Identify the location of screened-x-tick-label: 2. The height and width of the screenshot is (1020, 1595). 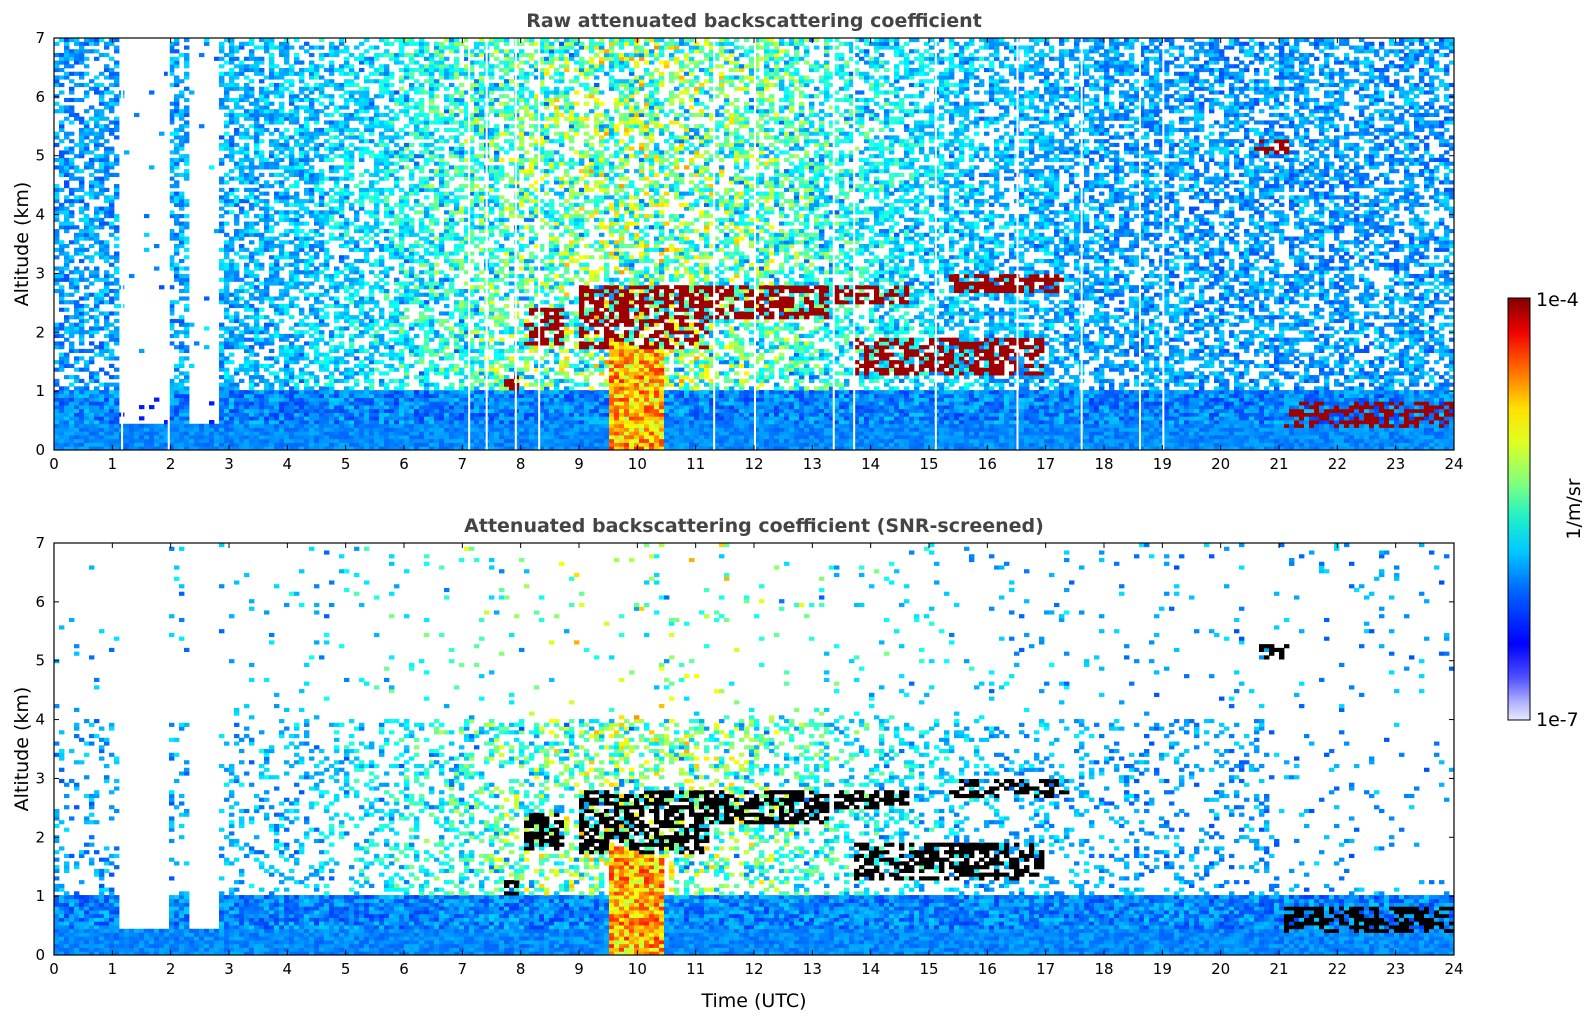
(171, 969).